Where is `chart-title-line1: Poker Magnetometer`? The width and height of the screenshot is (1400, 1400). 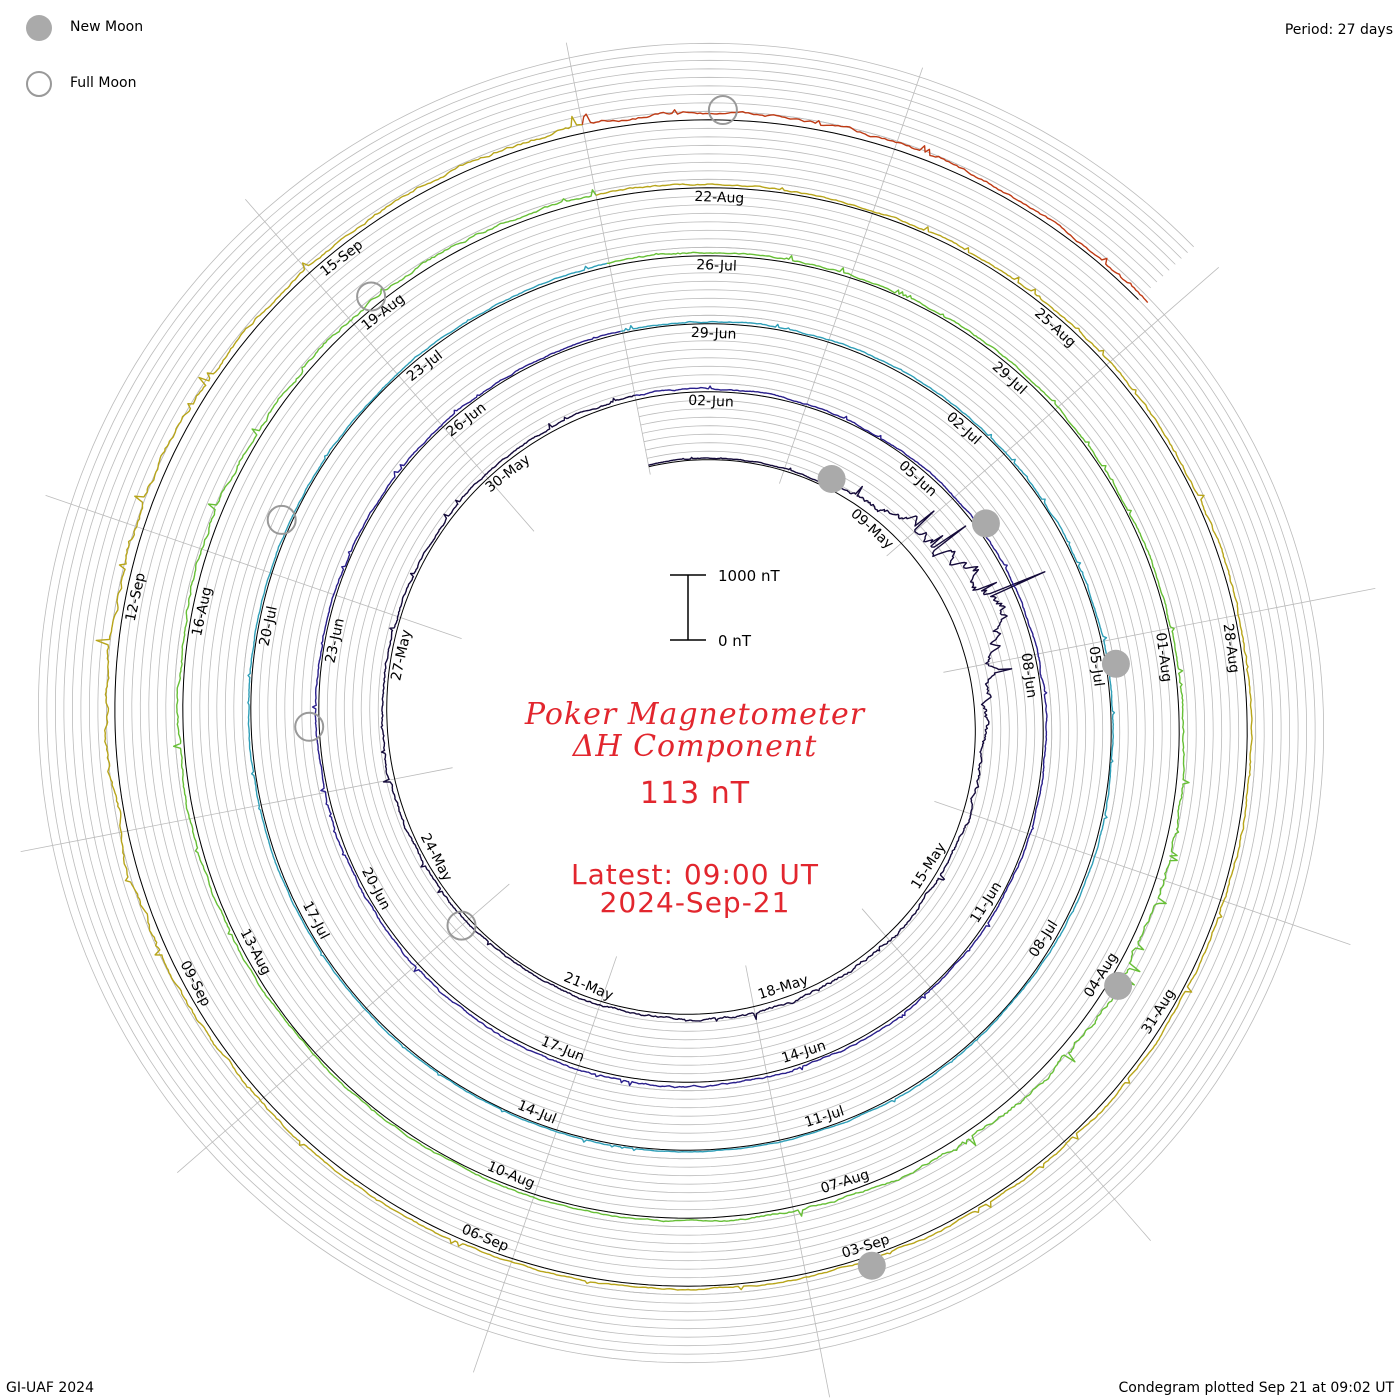 chart-title-line1: Poker Magnetometer is located at coordinates (695, 714).